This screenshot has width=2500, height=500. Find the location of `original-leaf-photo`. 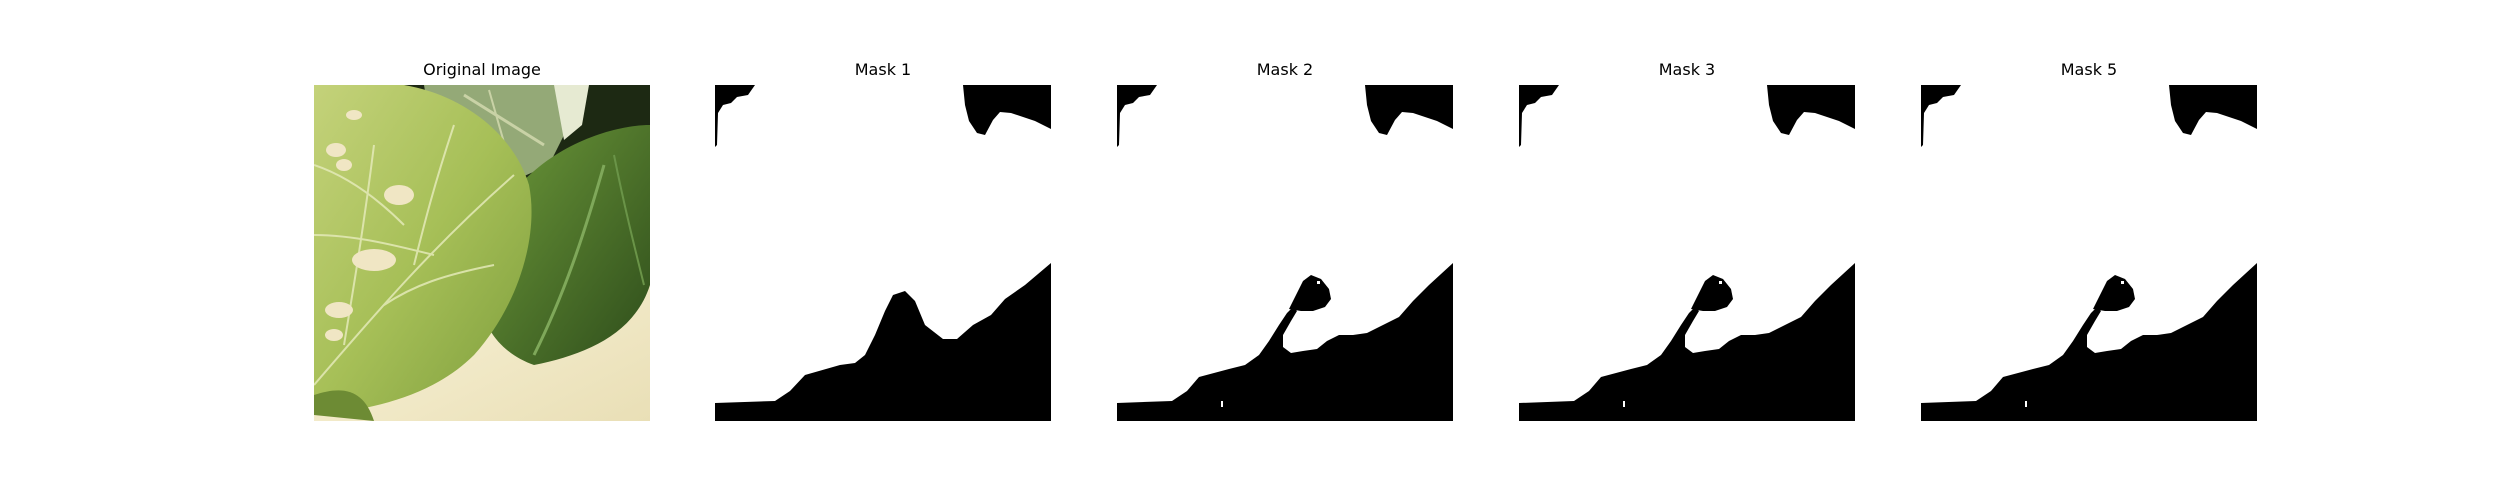

original-leaf-photo is located at coordinates (482, 253).